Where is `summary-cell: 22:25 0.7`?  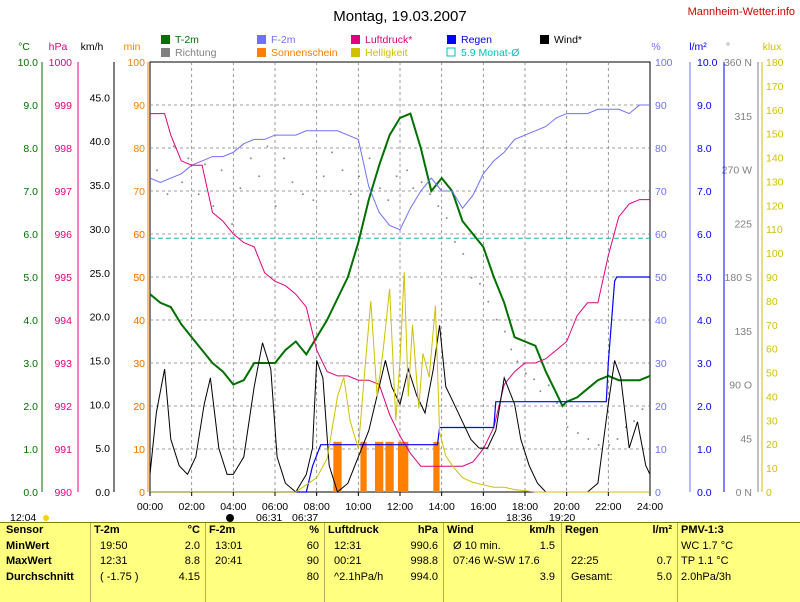
summary-cell: 22:25 0.7 is located at coordinates (621, 561).